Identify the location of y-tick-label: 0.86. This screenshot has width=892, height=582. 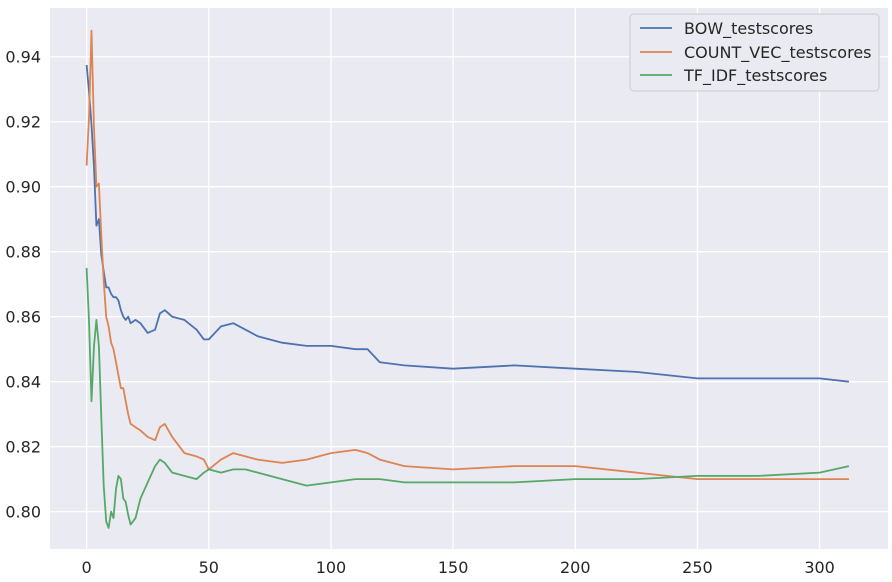
(23, 317).